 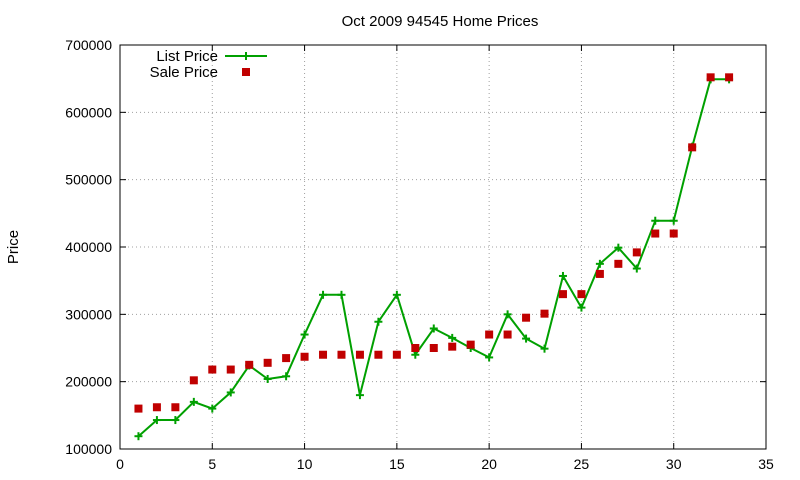 I want to click on x-tick-label: 20, so click(x=489, y=464).